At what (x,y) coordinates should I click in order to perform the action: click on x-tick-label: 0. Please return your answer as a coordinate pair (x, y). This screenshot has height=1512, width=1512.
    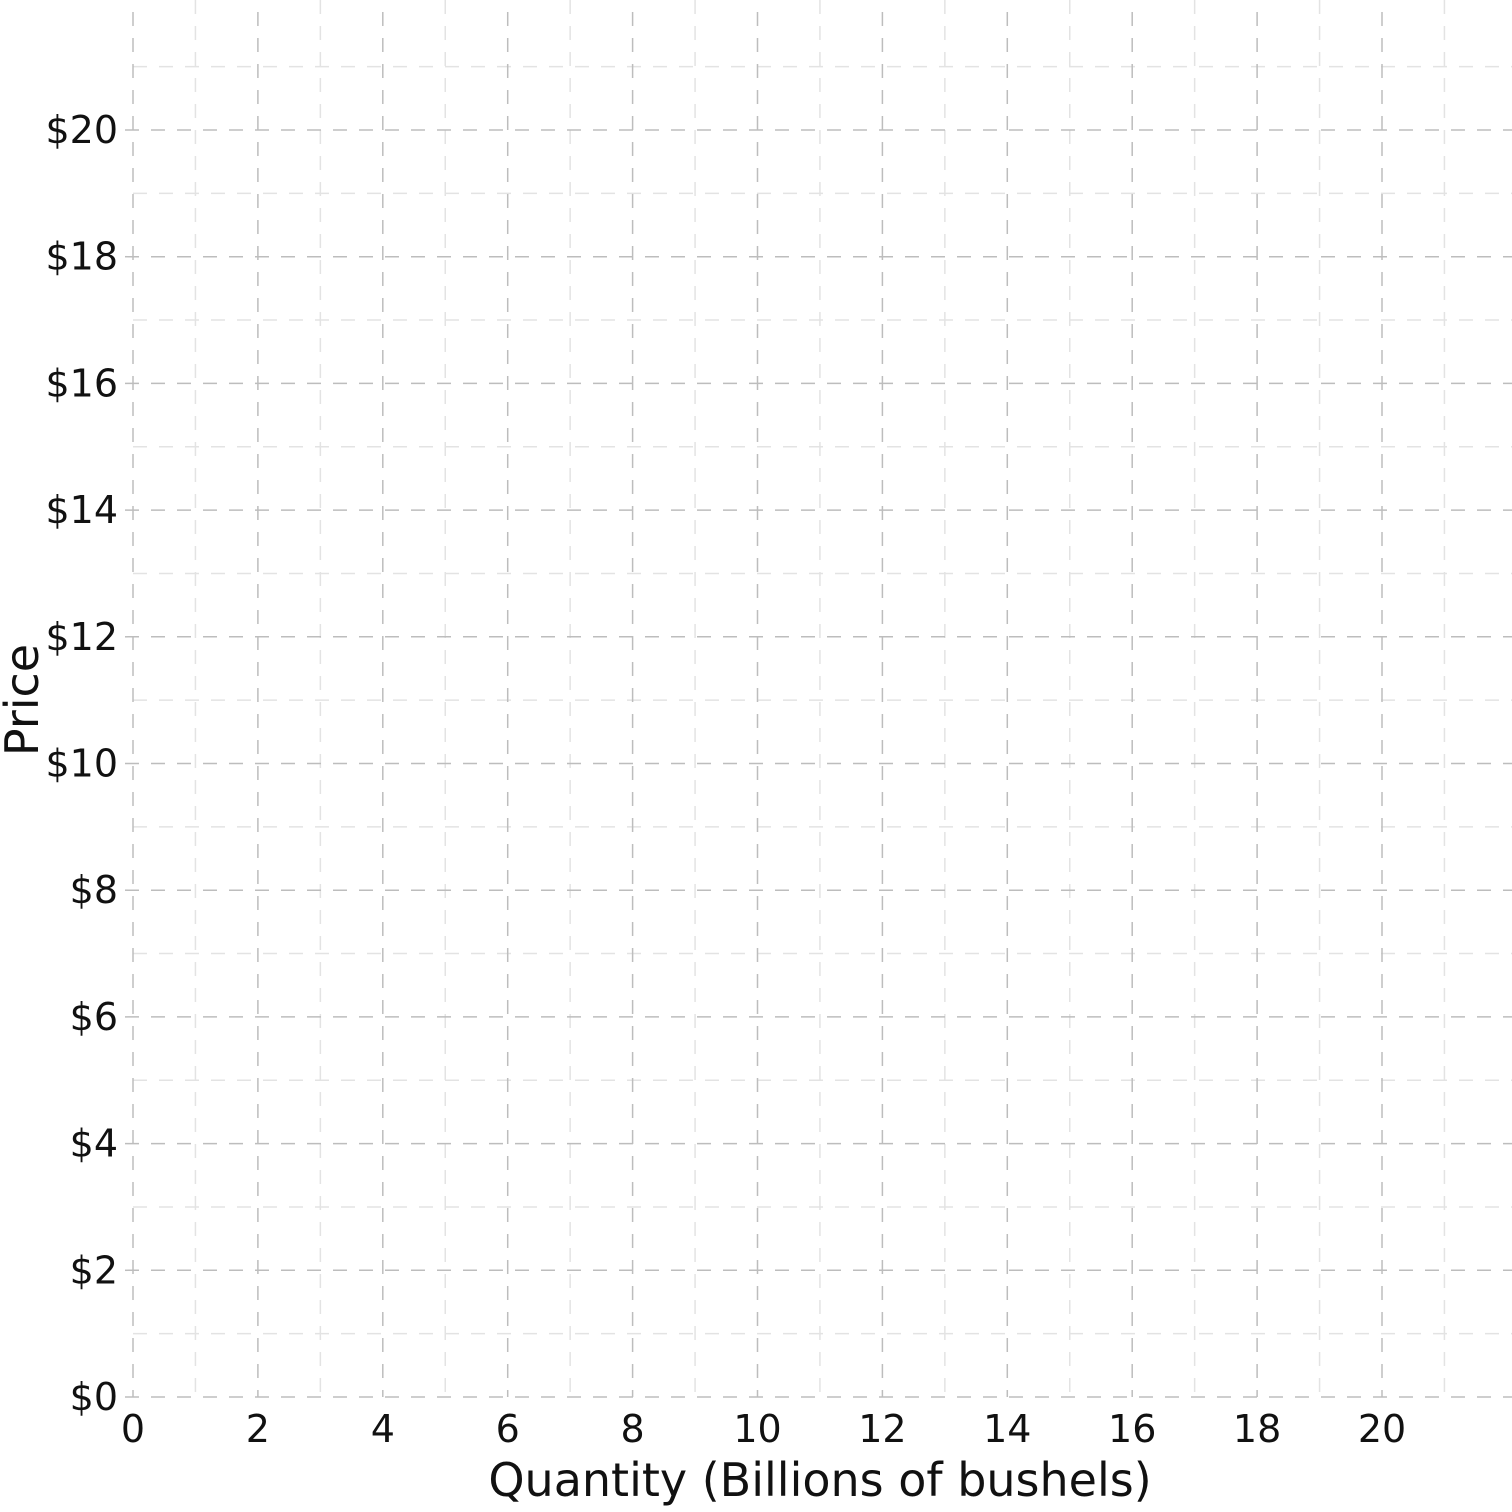
    Looking at the image, I should click on (133, 1429).